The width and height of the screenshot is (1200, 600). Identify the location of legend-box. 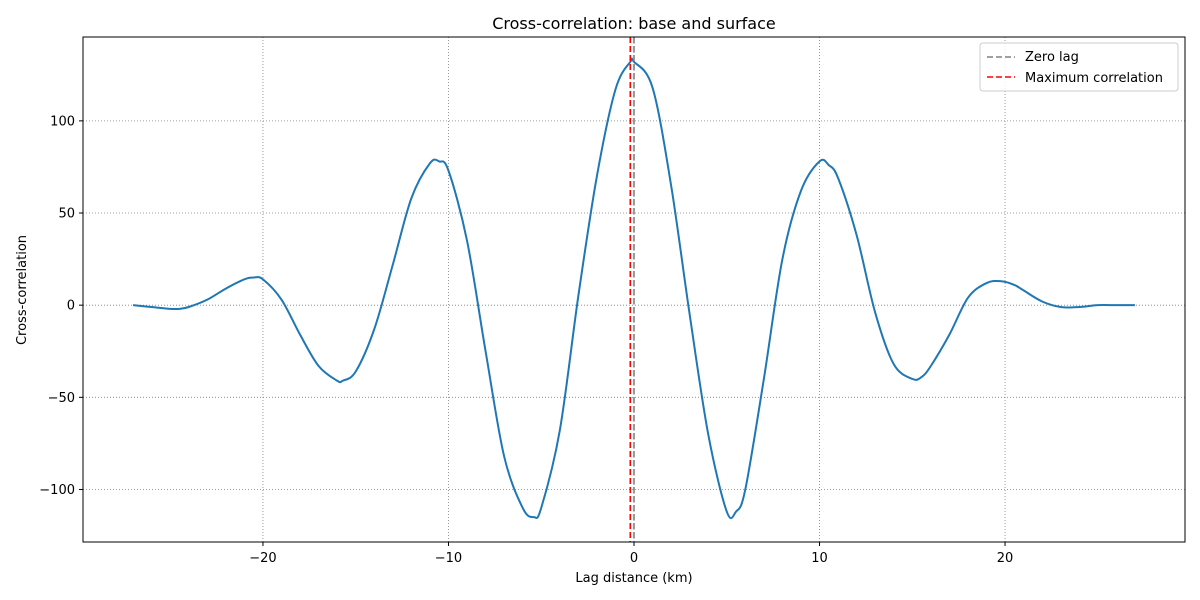
(1079, 67).